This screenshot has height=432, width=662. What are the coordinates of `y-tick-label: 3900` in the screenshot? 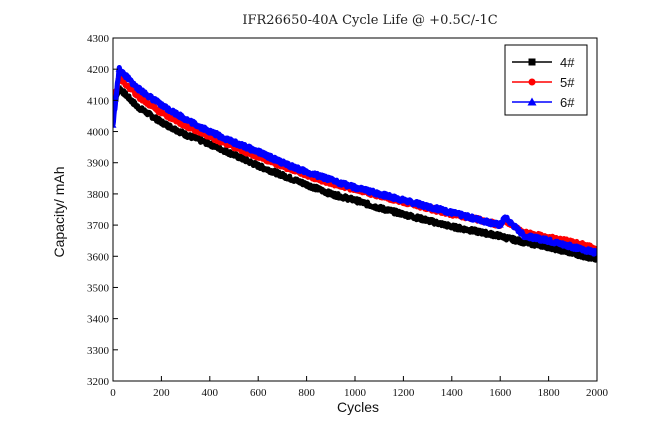 It's located at (98, 164).